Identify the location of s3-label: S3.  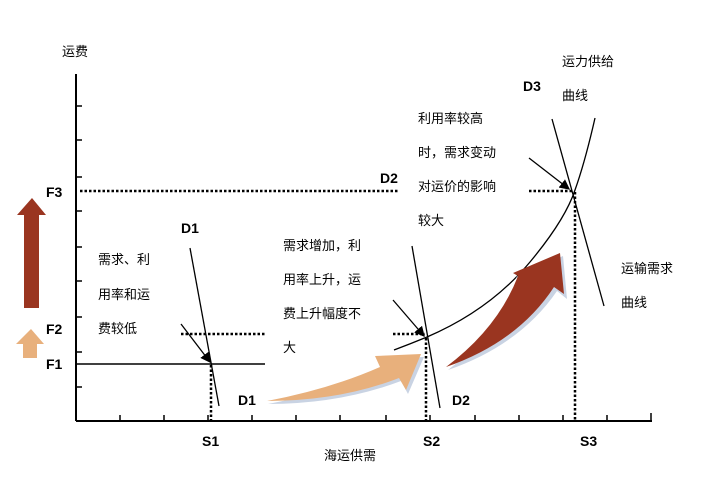
(588, 441).